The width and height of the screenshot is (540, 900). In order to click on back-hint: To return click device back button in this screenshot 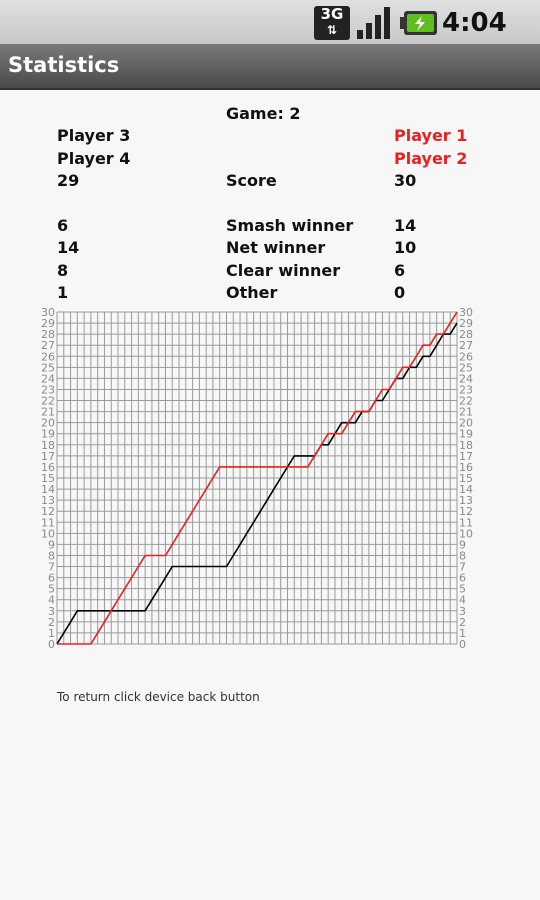, I will do `click(158, 697)`.